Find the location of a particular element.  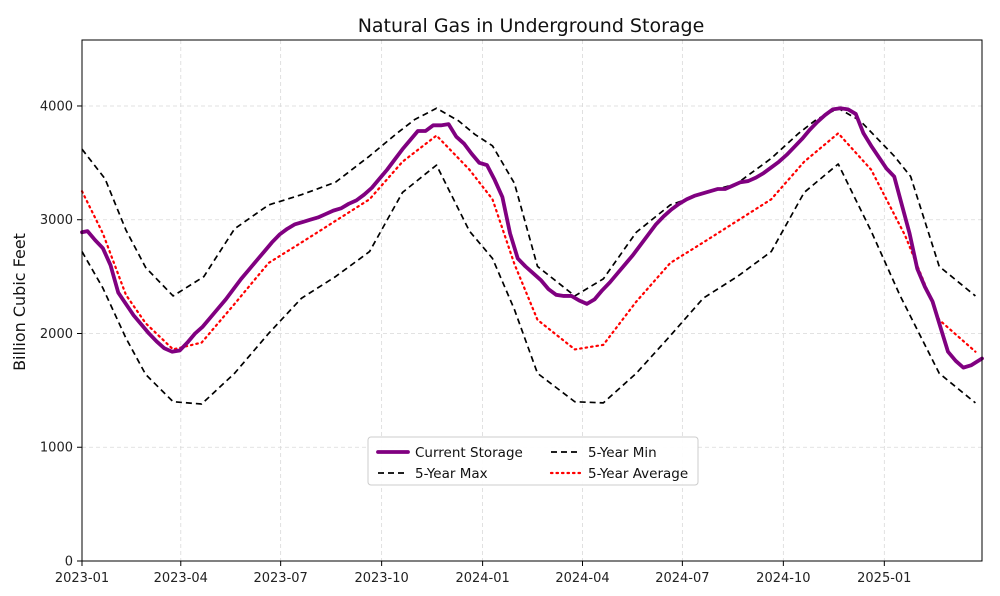

legend-label-2: 5-Year Min is located at coordinates (622, 453).